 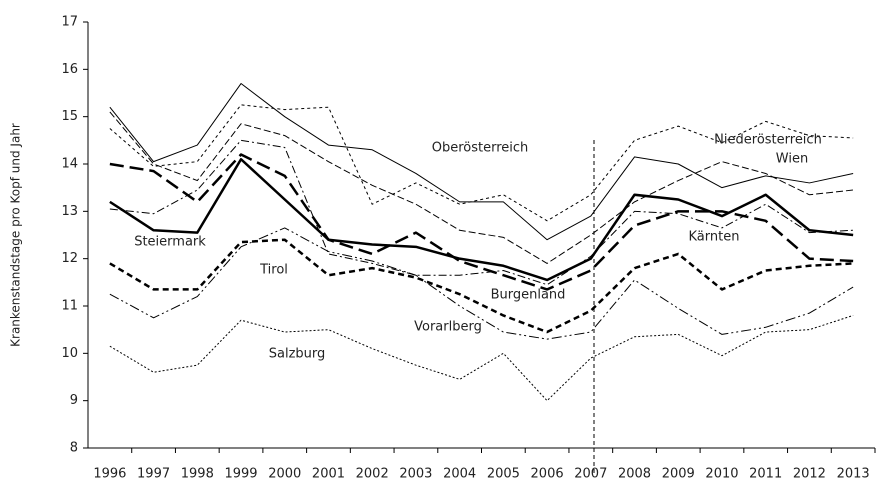 What do you see at coordinates (765, 474) in the screenshot?
I see `x-tick-label: 2011` at bounding box center [765, 474].